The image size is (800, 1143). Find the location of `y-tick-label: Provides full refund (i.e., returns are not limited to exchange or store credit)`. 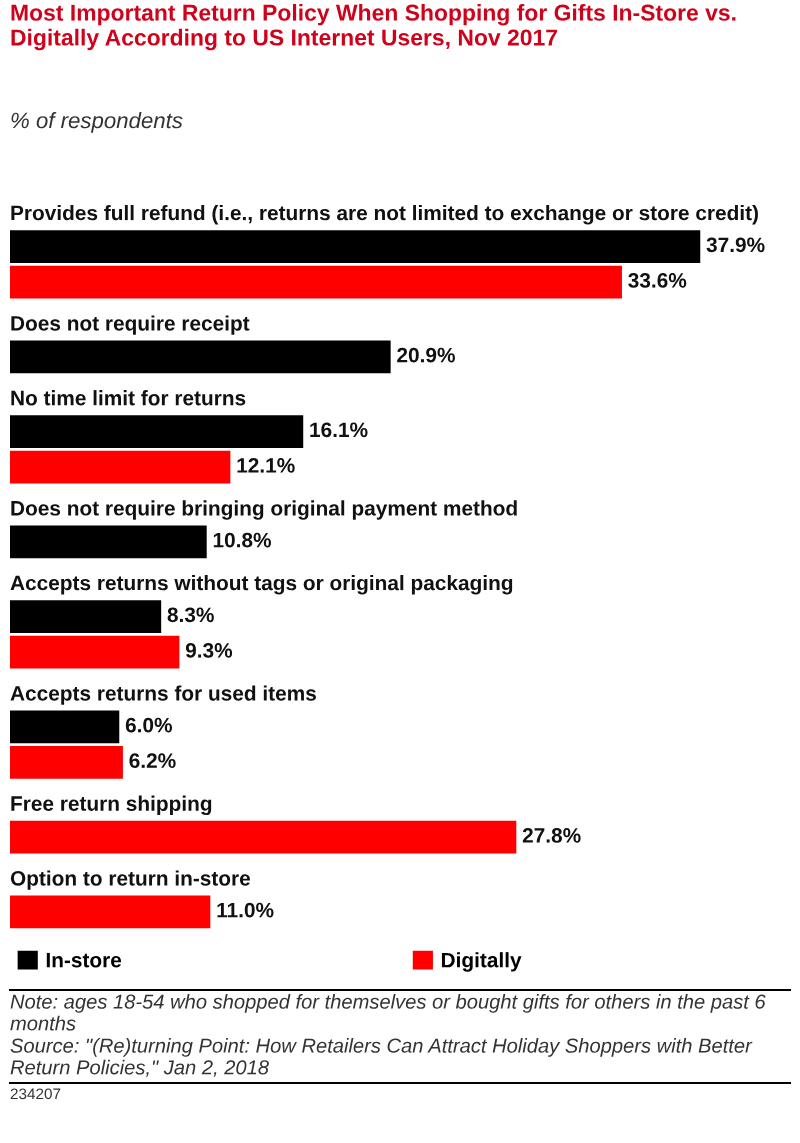

y-tick-label: Provides full refund (i.e., returns are not limited to exchange or store credit) is located at coordinates (384, 215).